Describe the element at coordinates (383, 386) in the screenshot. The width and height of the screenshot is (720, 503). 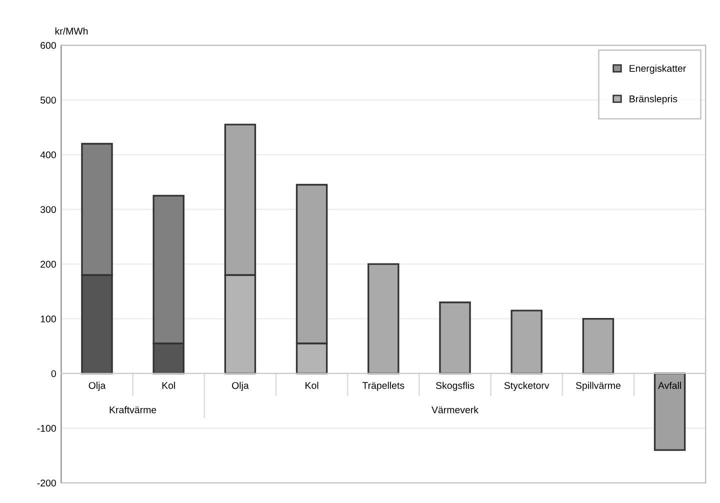
I see `x-tick-label: Träpellets` at that location.